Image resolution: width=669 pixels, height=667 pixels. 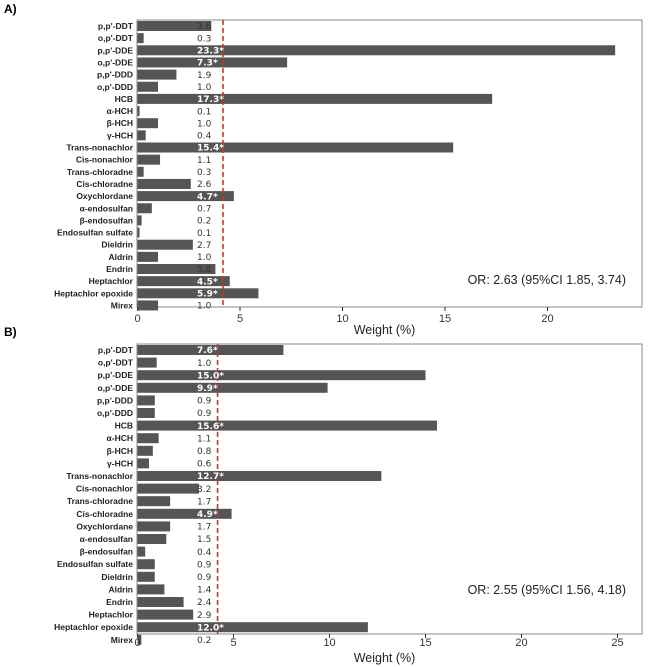 I want to click on panel-a-value-label: 0.4, so click(x=204, y=137).